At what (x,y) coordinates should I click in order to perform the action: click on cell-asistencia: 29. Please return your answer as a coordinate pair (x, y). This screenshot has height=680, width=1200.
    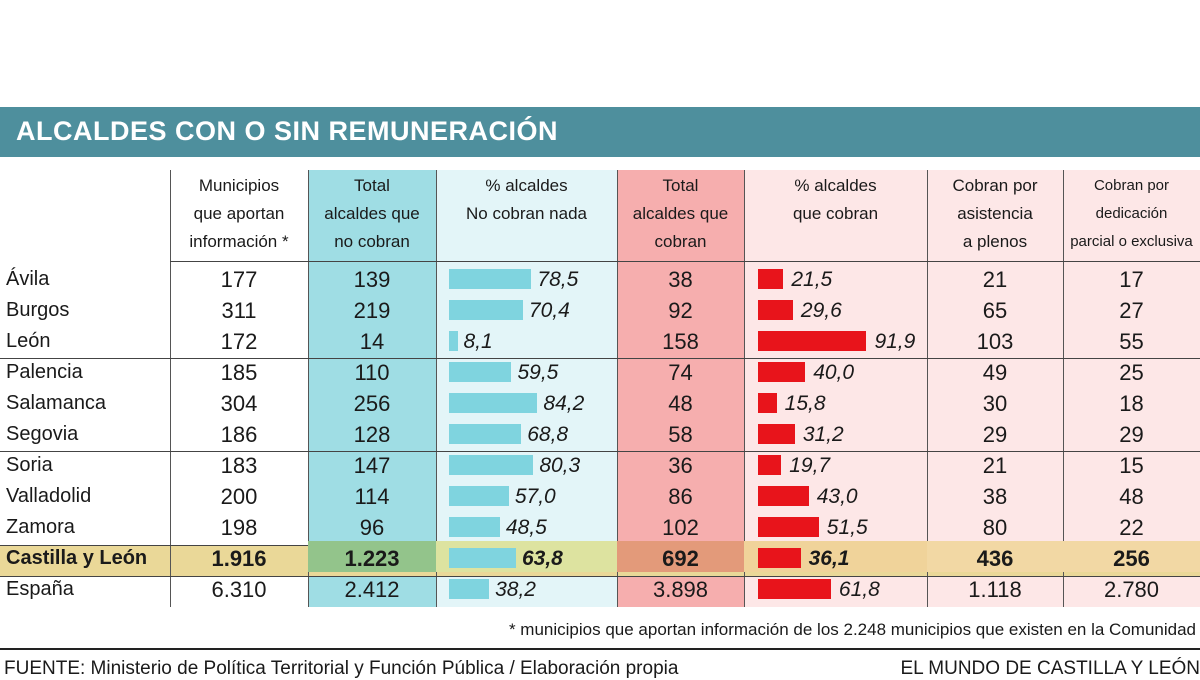
    Looking at the image, I should click on (995, 434).